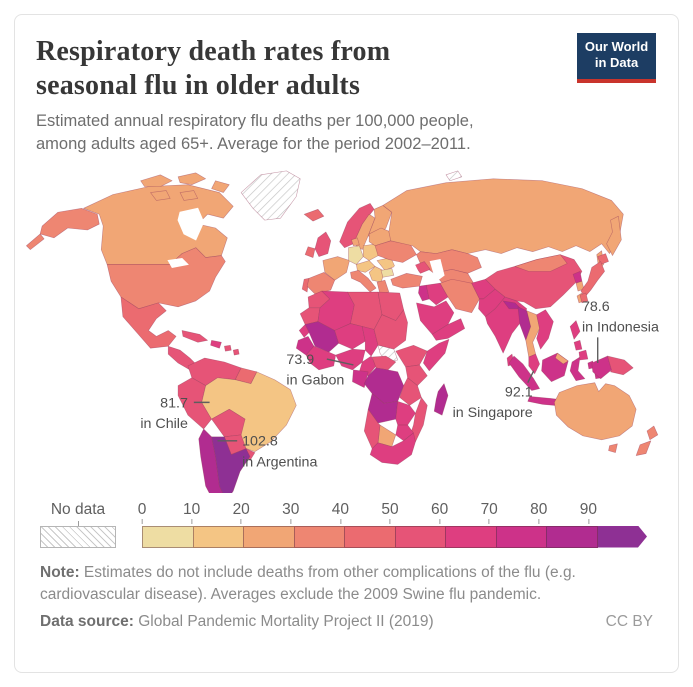 Image resolution: width=693 pixels, height=687 pixels. What do you see at coordinates (616, 46) in the screenshot?
I see `owid-logo-line1: Our World` at bounding box center [616, 46].